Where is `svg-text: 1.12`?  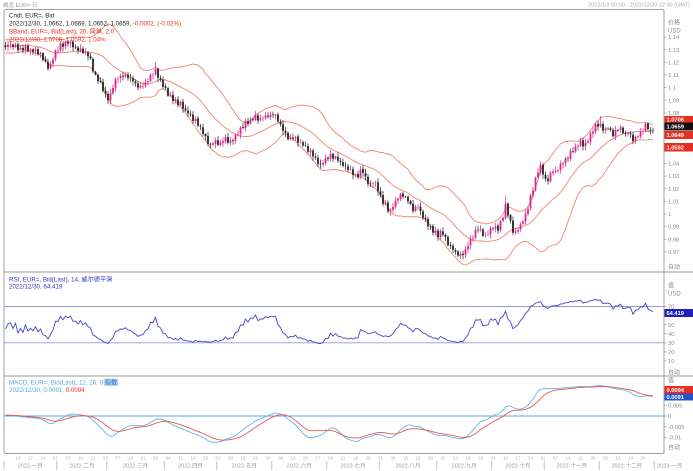
svg-text: 1.12 is located at coordinates (673, 63).